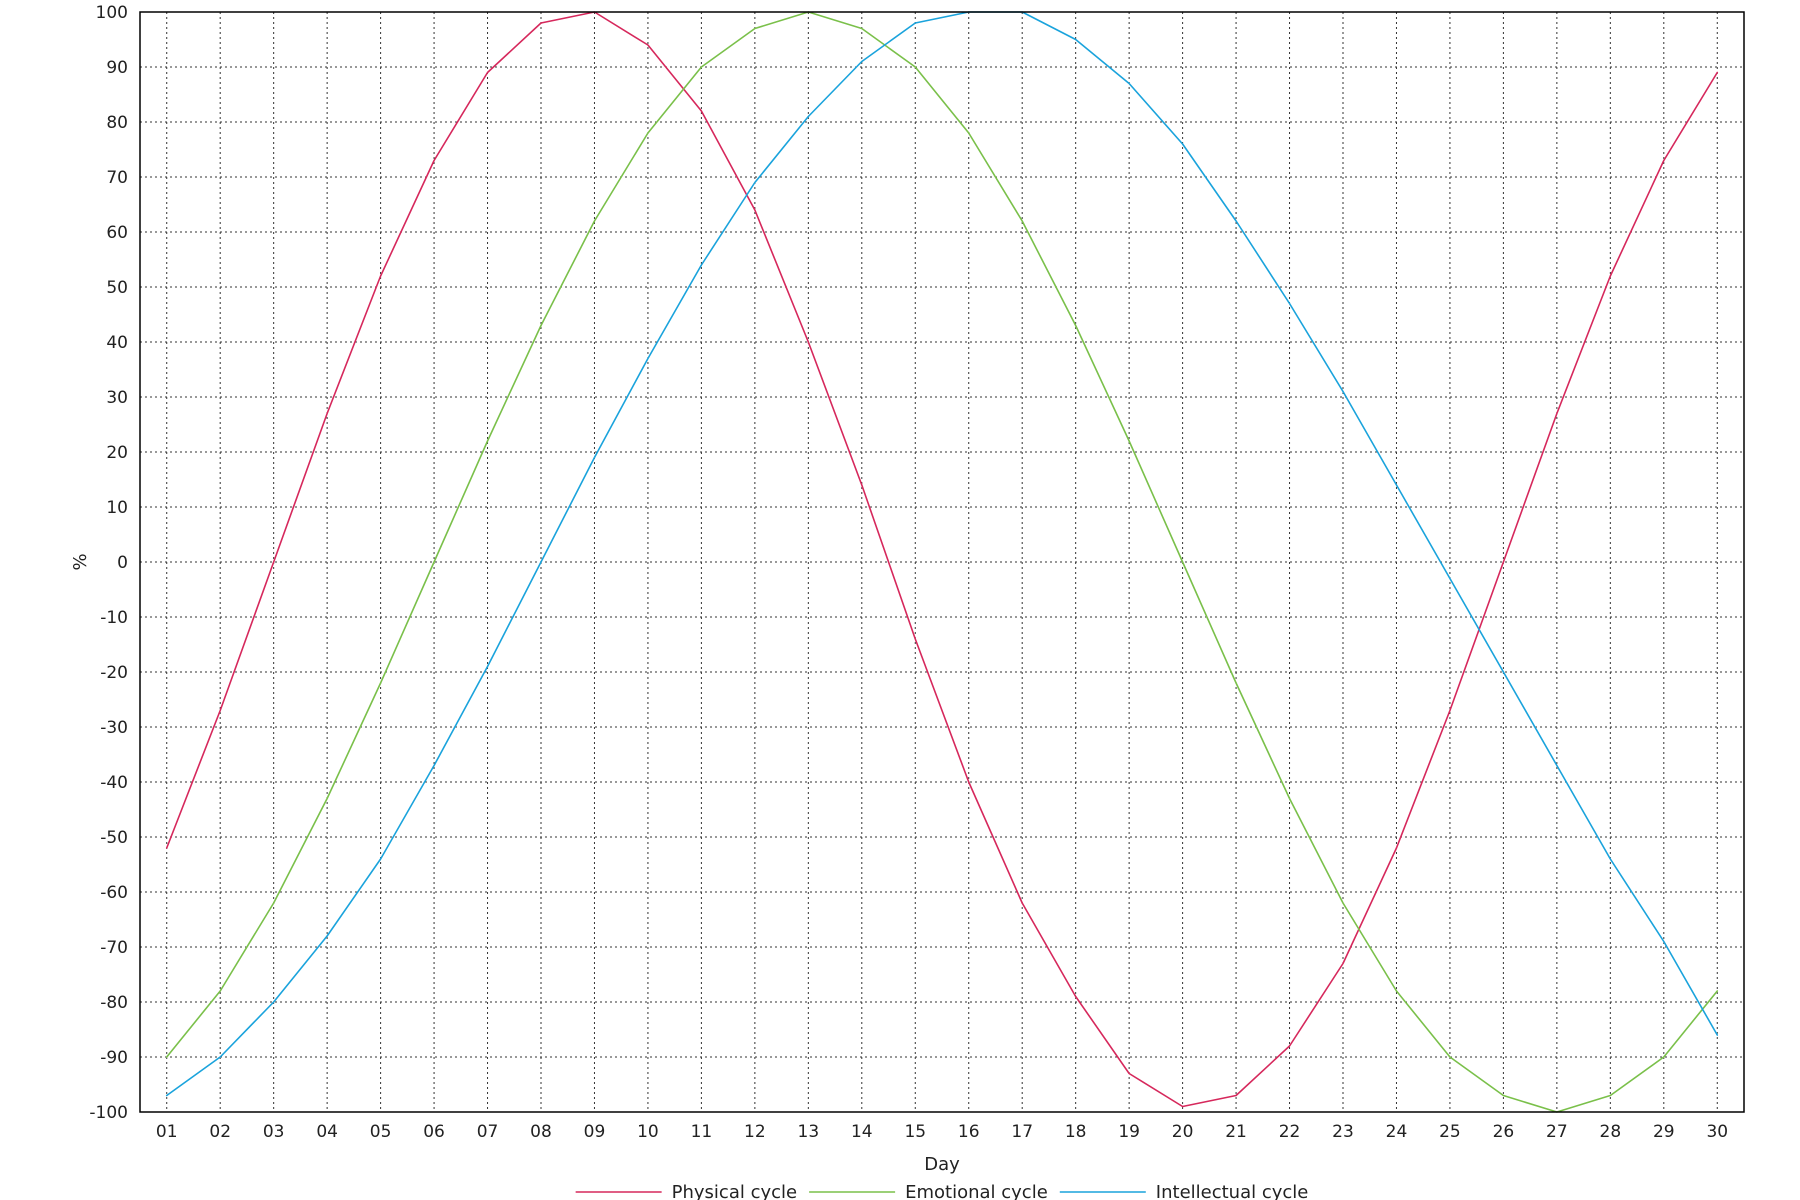  I want to click on y-tick-label: 60, so click(117, 233).